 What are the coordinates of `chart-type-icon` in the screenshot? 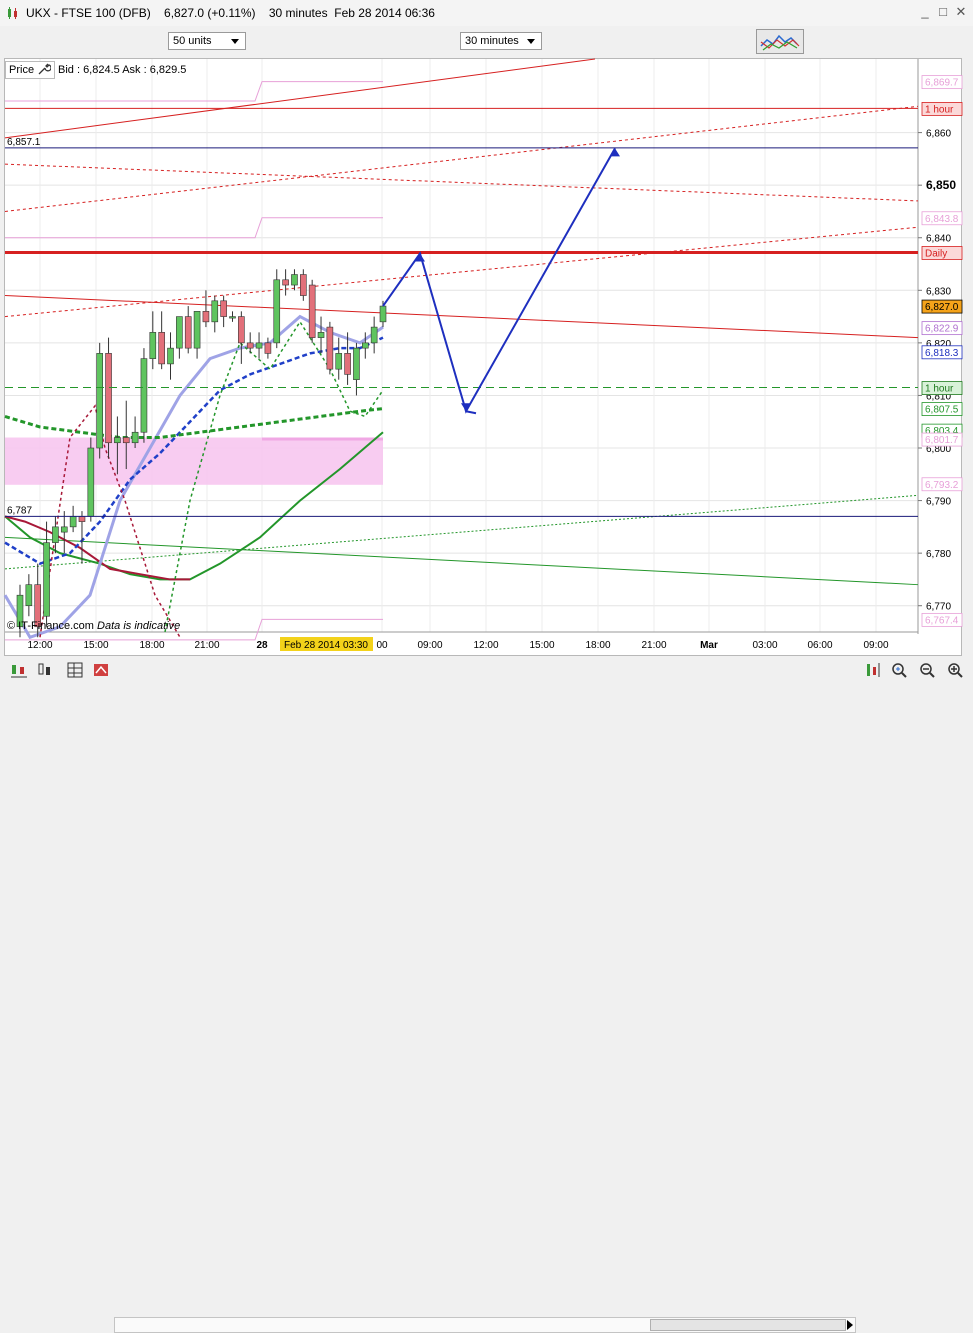 It's located at (19, 670).